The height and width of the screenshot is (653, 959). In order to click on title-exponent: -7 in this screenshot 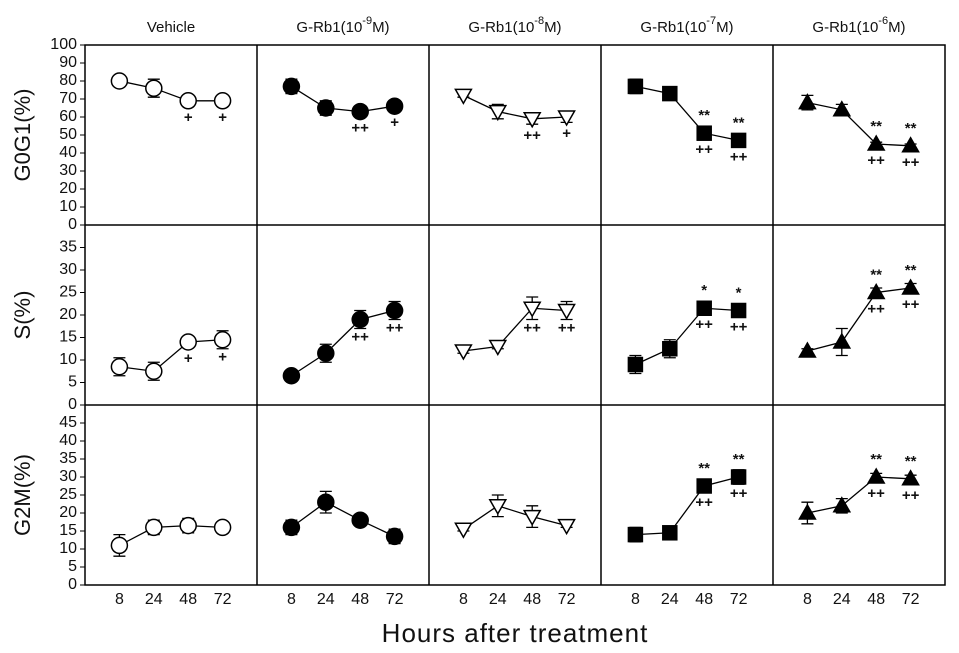, I will do `click(711, 21)`.